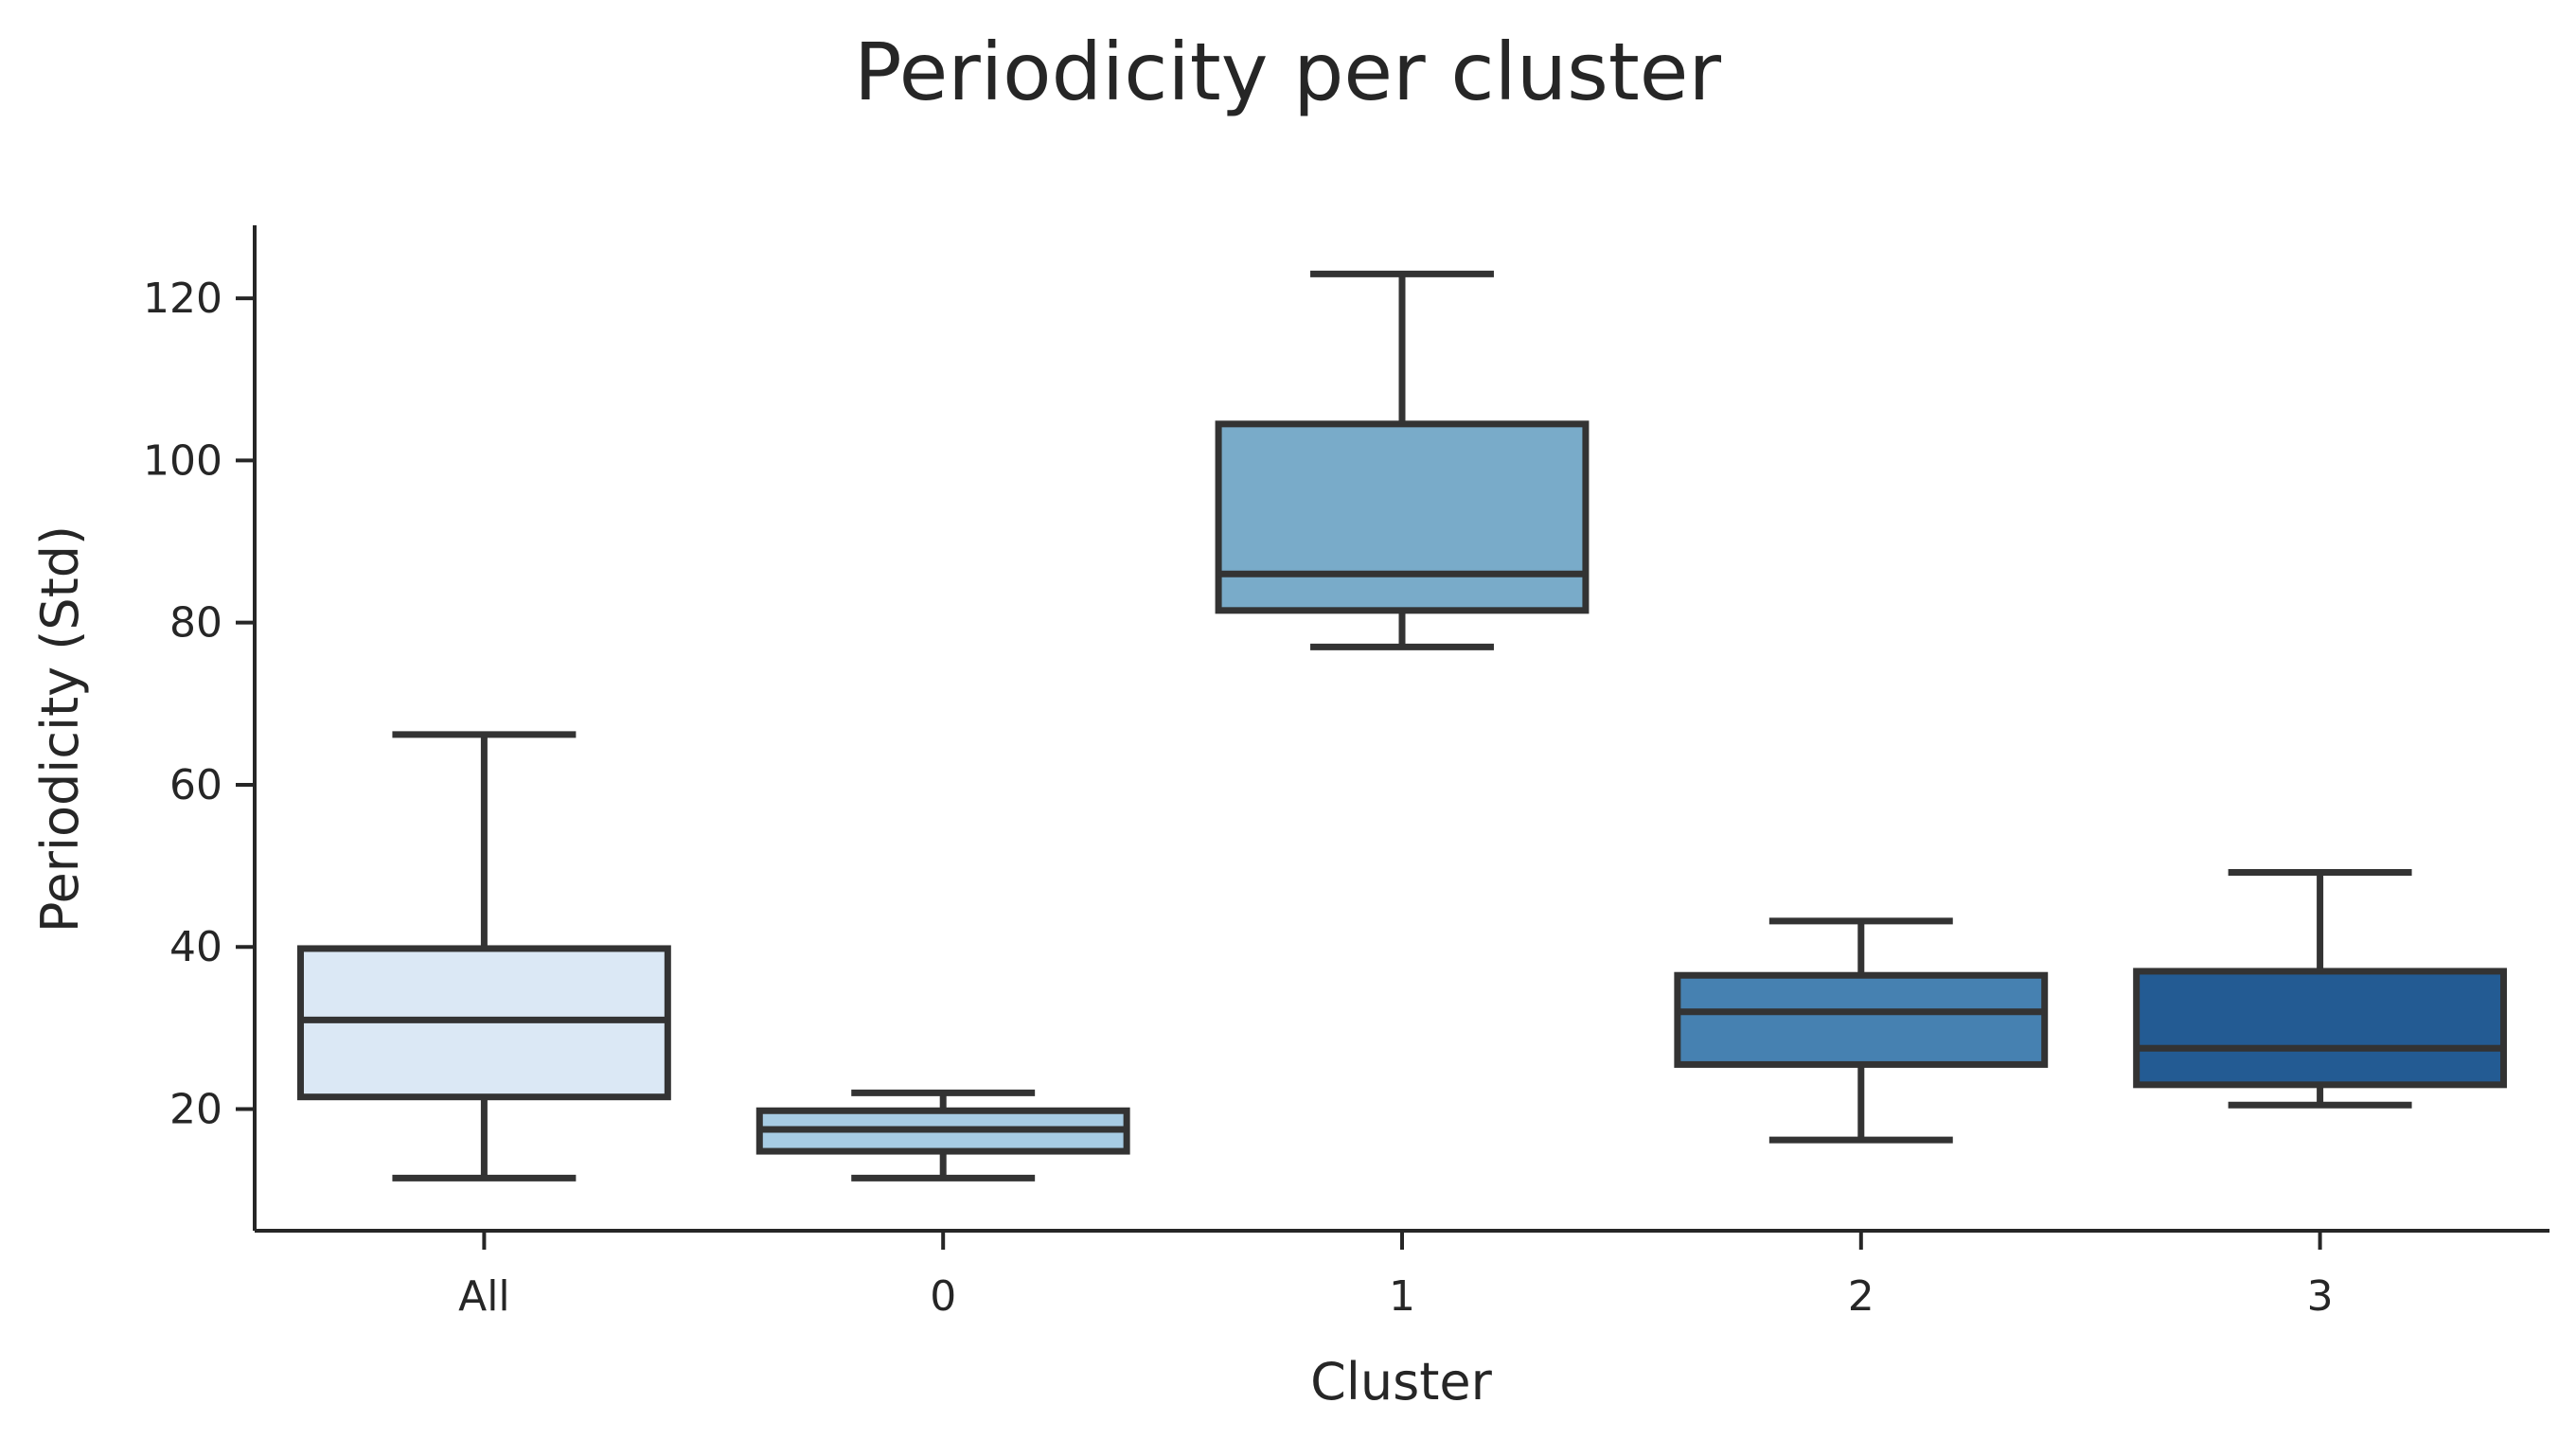  Describe the element at coordinates (484, 1296) in the screenshot. I see `x-tick-label: All` at that location.